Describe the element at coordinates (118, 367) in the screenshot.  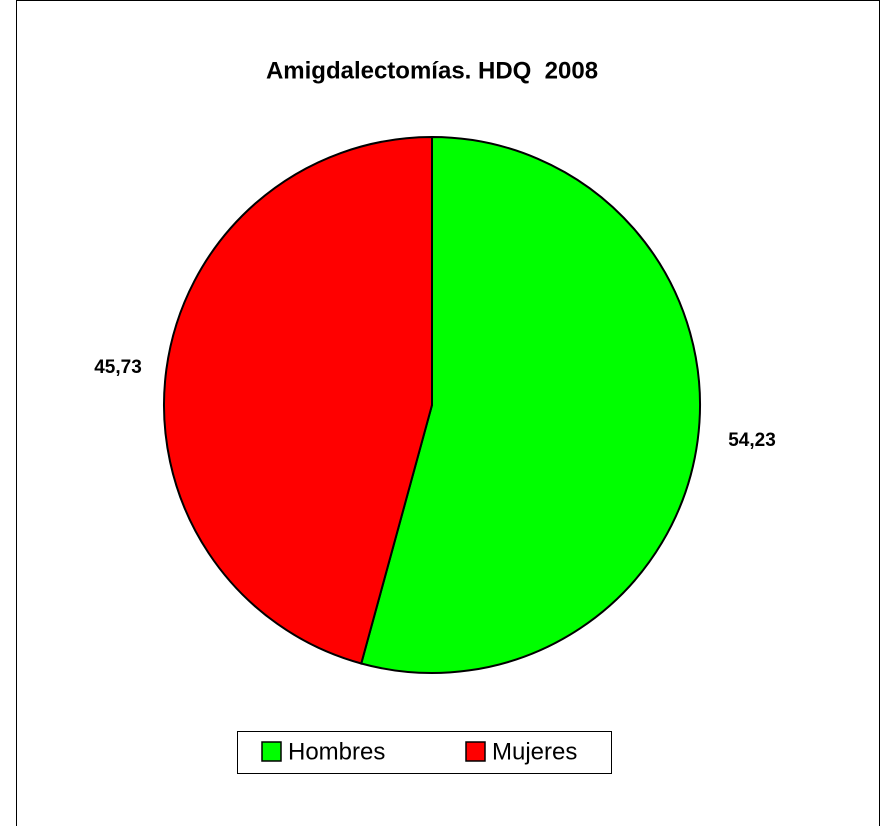
I see `data-label: 45,73` at that location.